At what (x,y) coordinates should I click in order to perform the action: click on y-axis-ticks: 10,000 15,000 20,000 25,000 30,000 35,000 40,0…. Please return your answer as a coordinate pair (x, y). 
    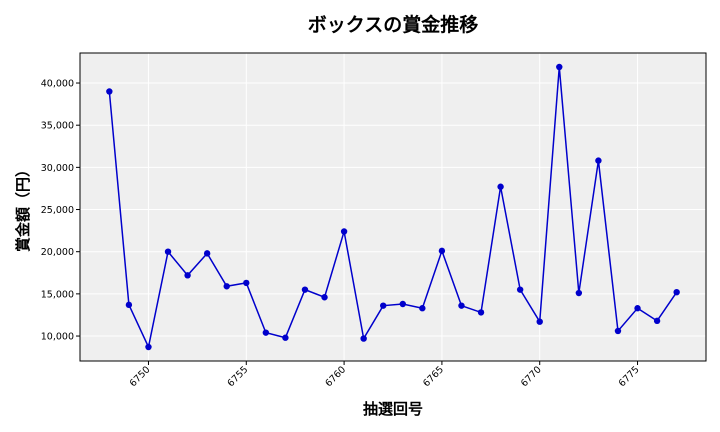
    Looking at the image, I should click on (60, 211).